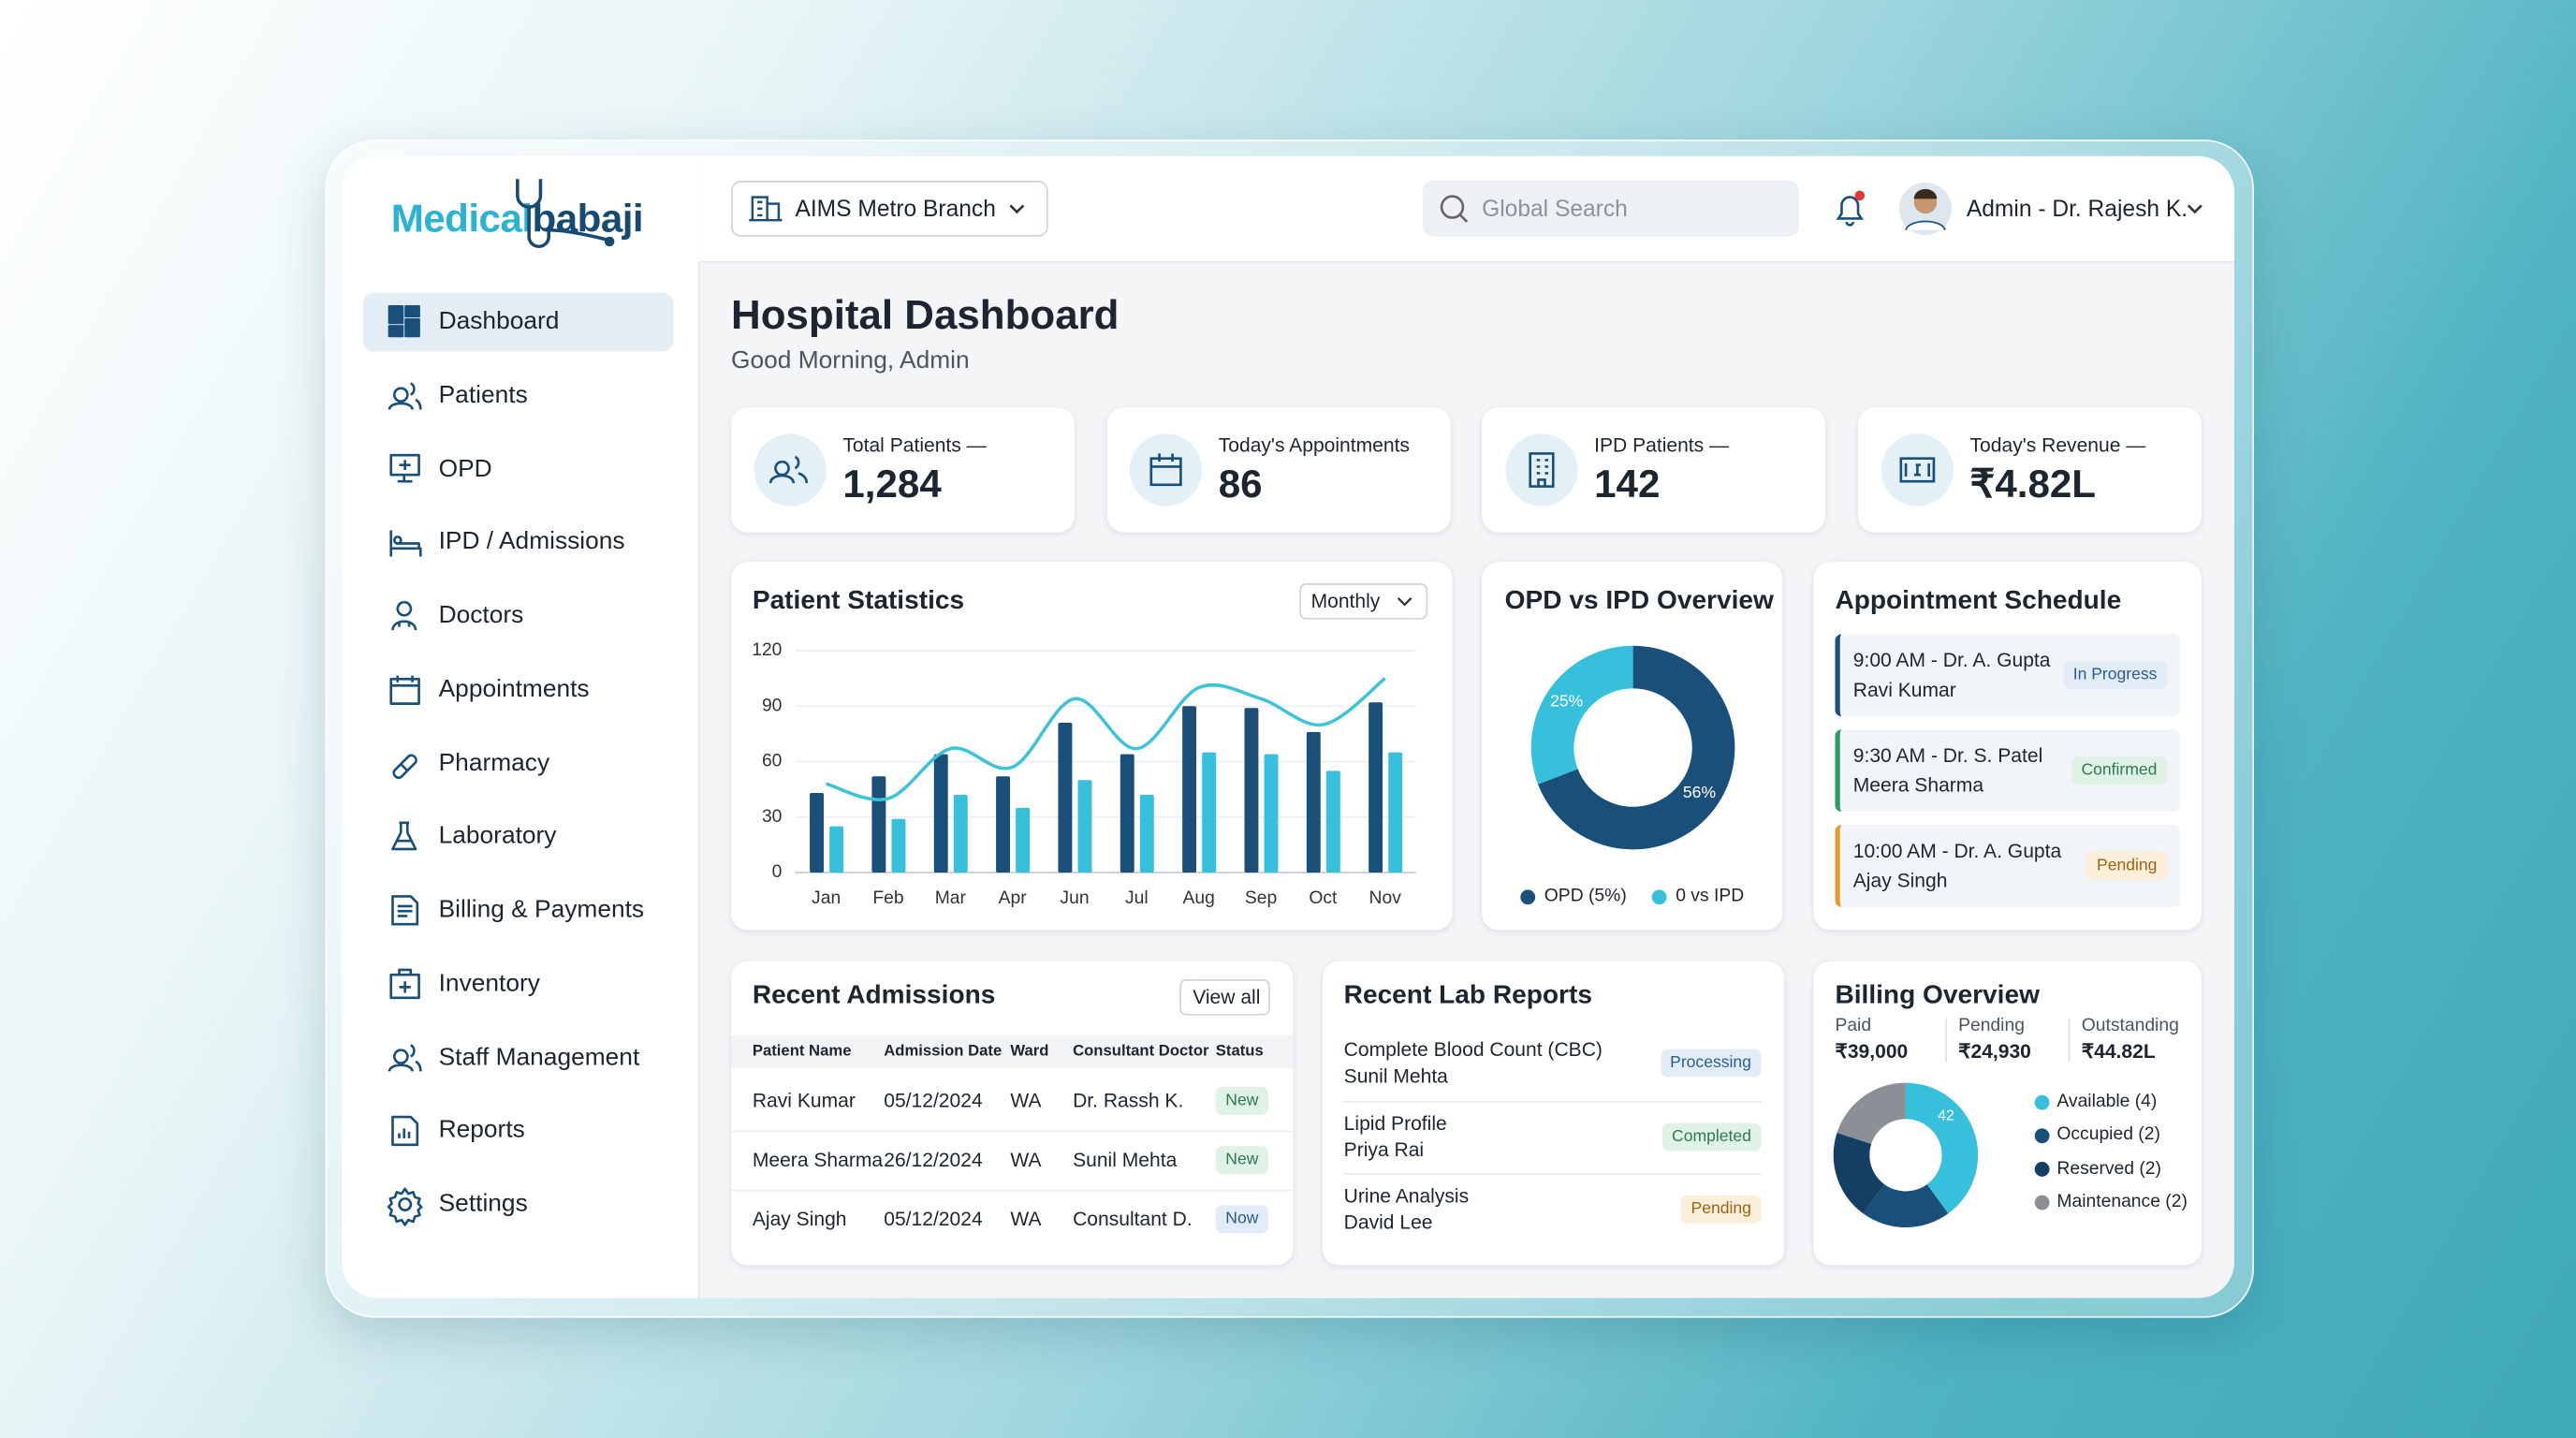  I want to click on user-name: Admin - Dr. Rajesh K., so click(2077, 208).